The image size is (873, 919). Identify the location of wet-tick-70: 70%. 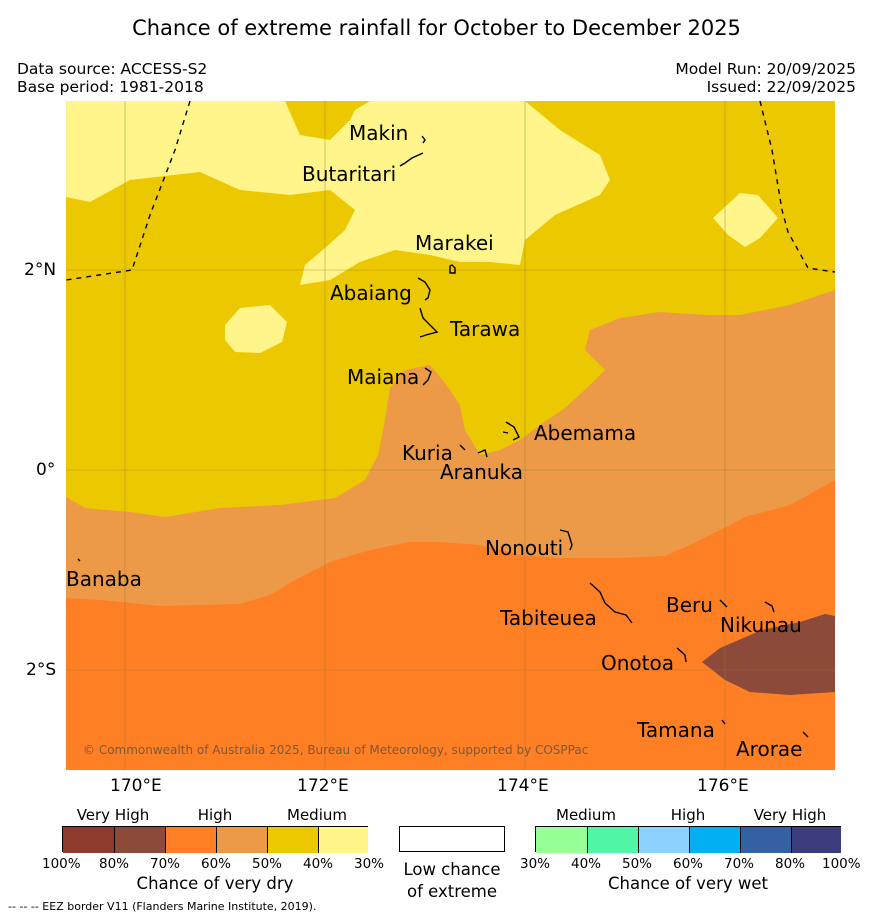
(739, 864).